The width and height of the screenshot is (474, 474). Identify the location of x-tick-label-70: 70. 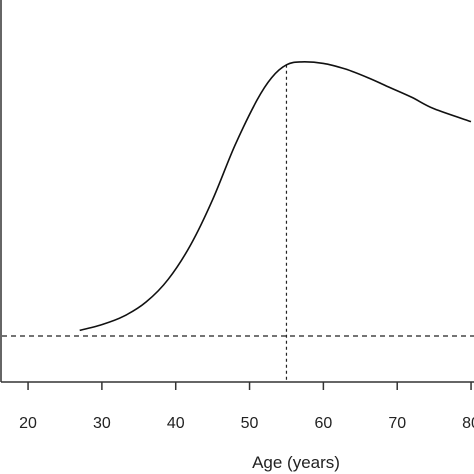
(397, 423).